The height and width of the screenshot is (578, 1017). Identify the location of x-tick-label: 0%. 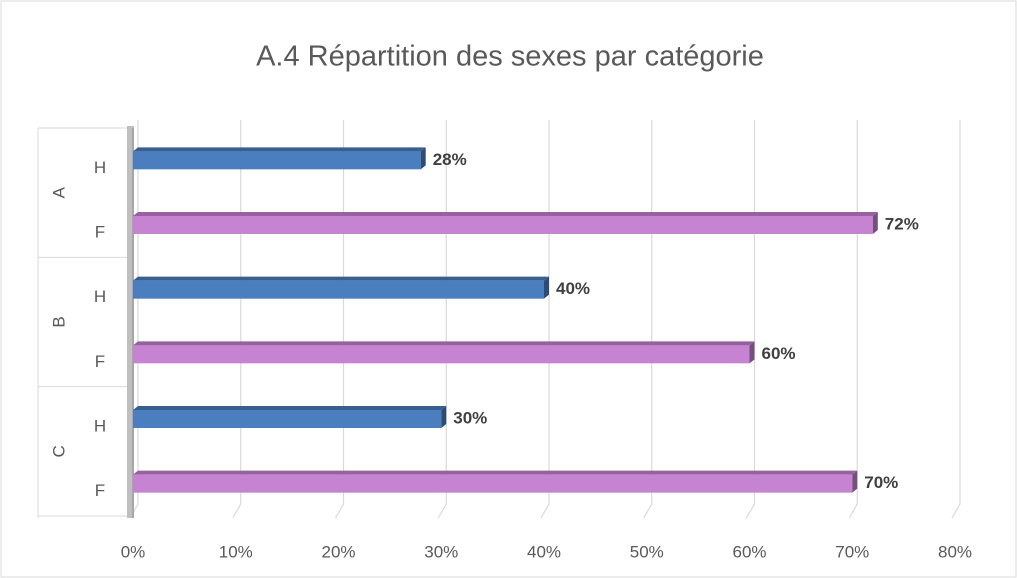
(133, 551).